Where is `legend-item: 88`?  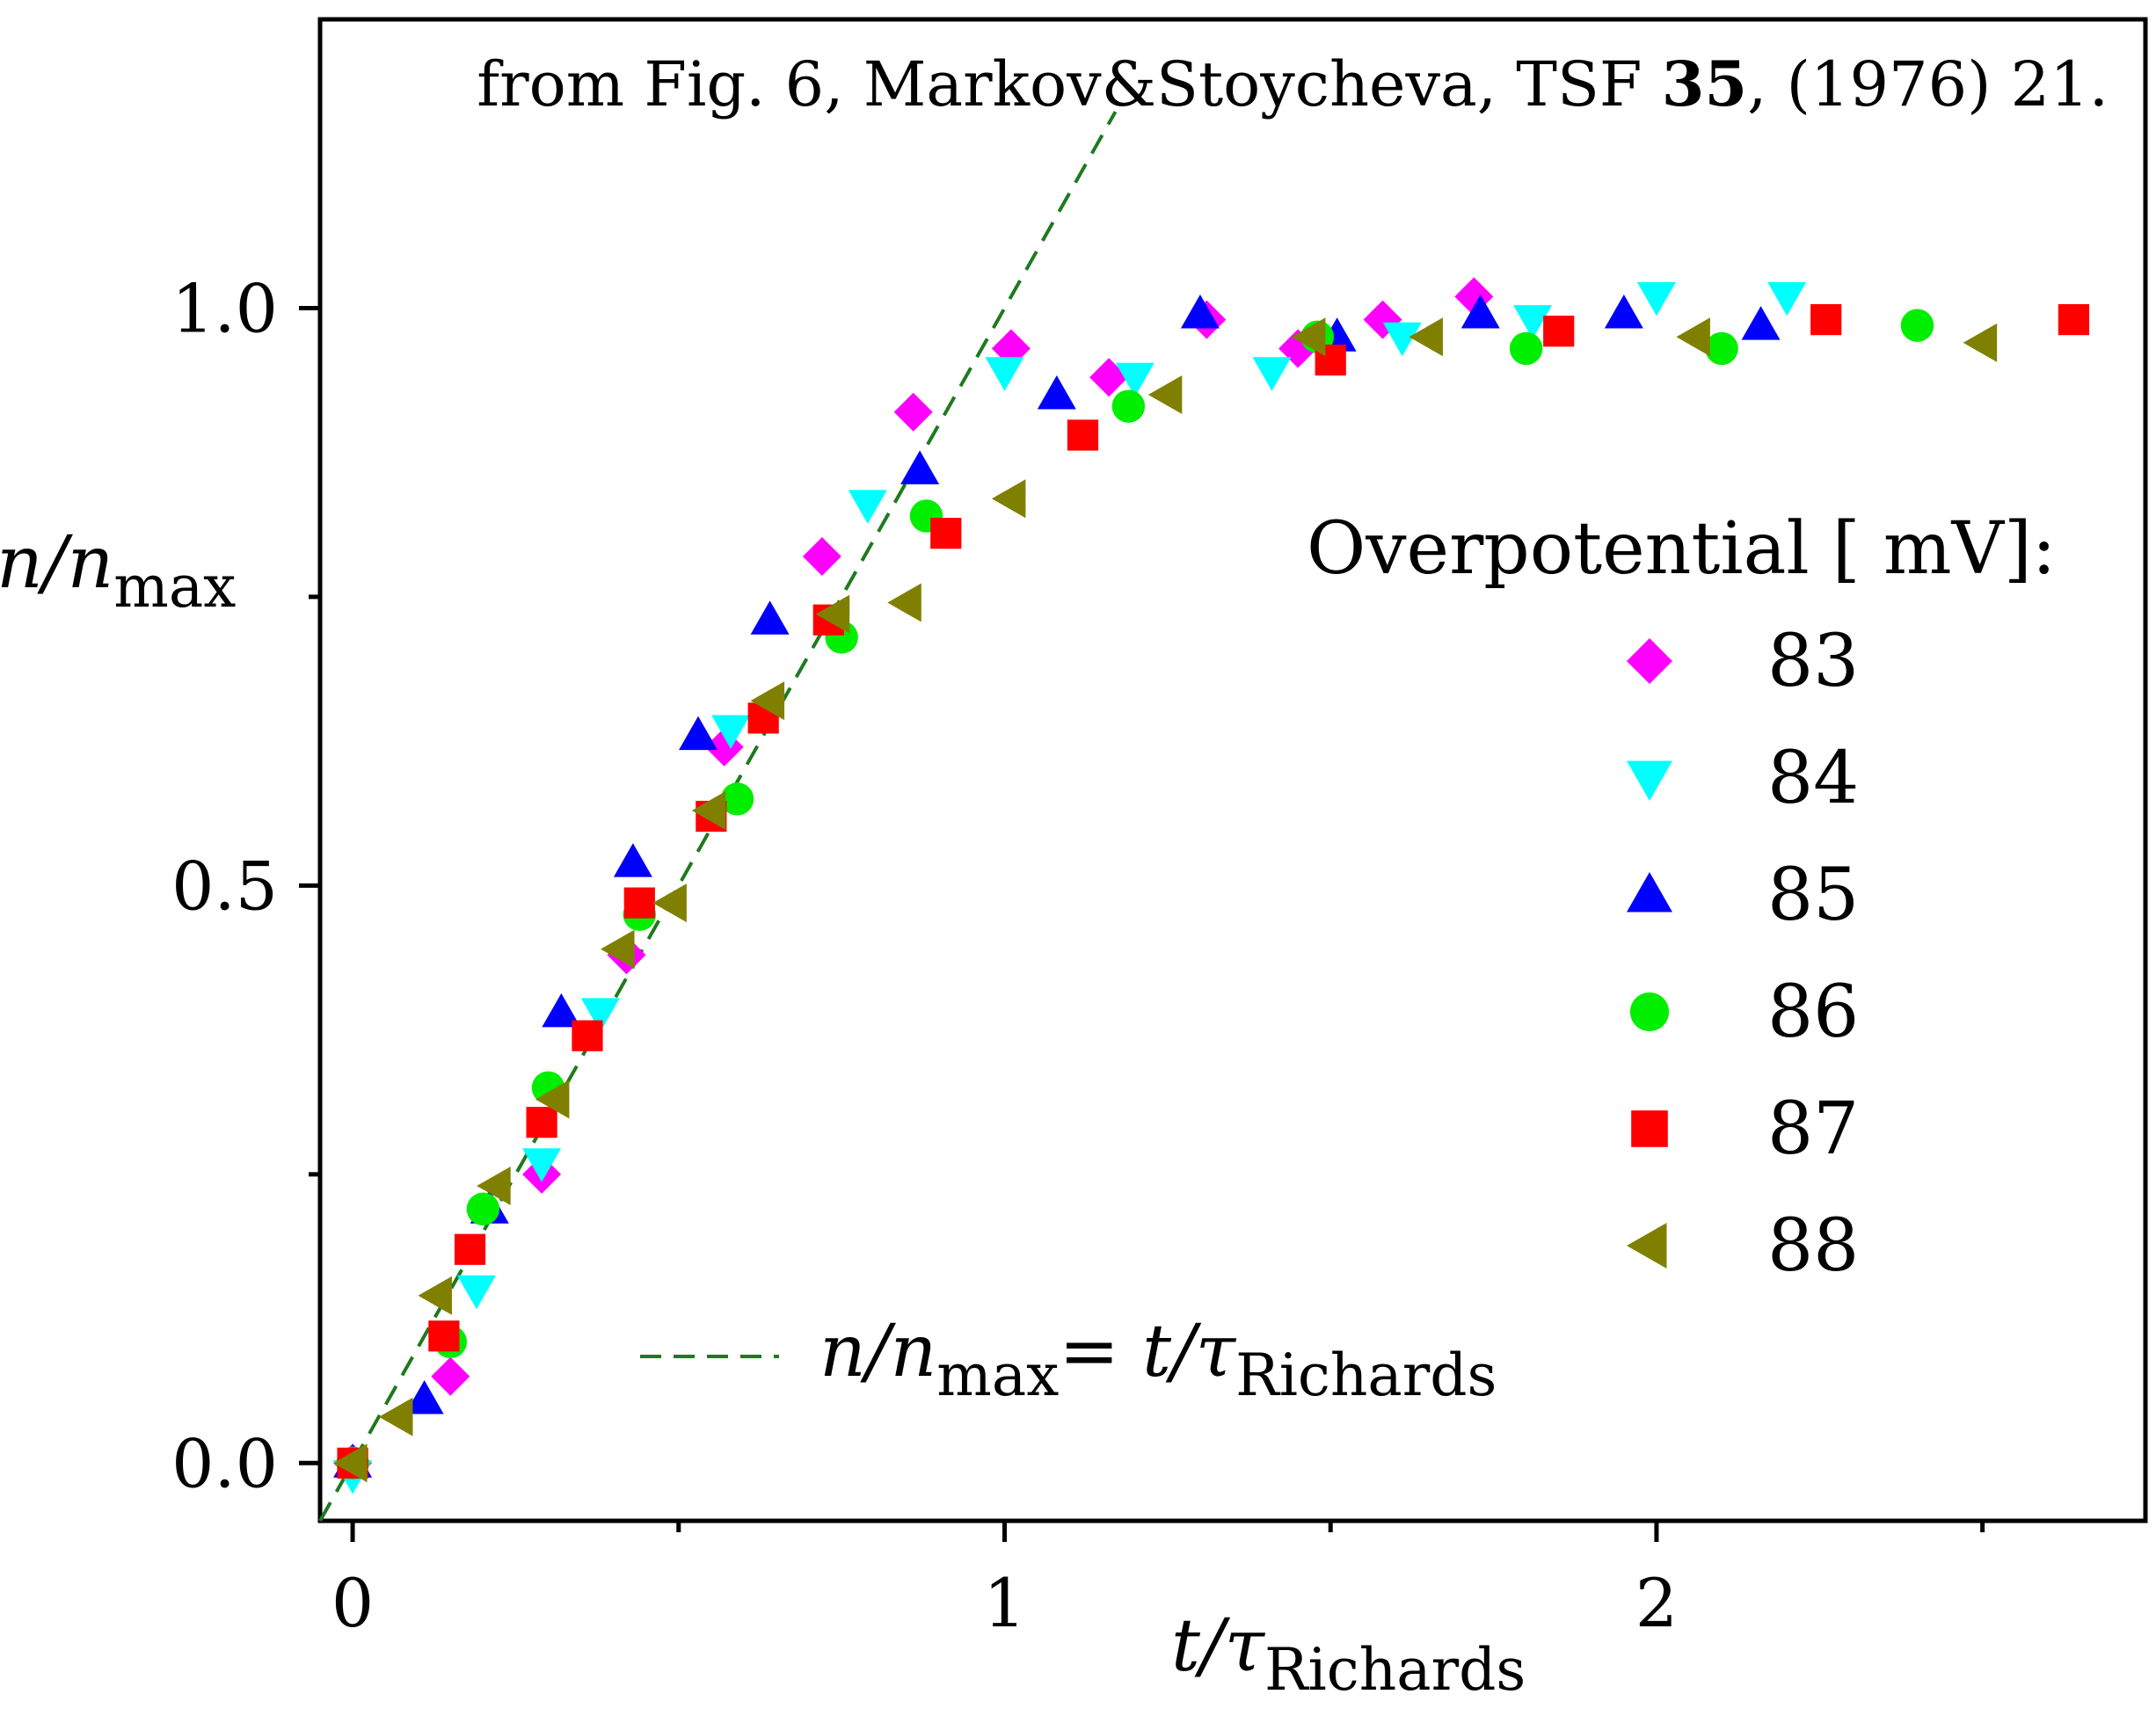 legend-item: 88 is located at coordinates (1743, 1246).